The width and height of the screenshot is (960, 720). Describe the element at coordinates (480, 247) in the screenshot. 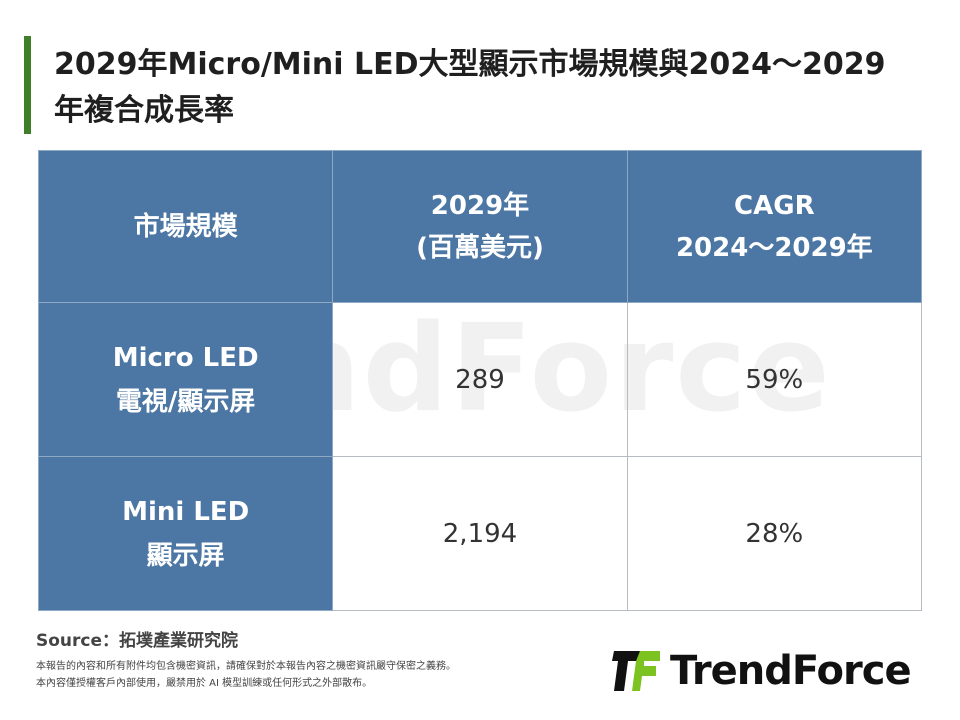

I see `header-2029-unit: (百萬美元)` at that location.